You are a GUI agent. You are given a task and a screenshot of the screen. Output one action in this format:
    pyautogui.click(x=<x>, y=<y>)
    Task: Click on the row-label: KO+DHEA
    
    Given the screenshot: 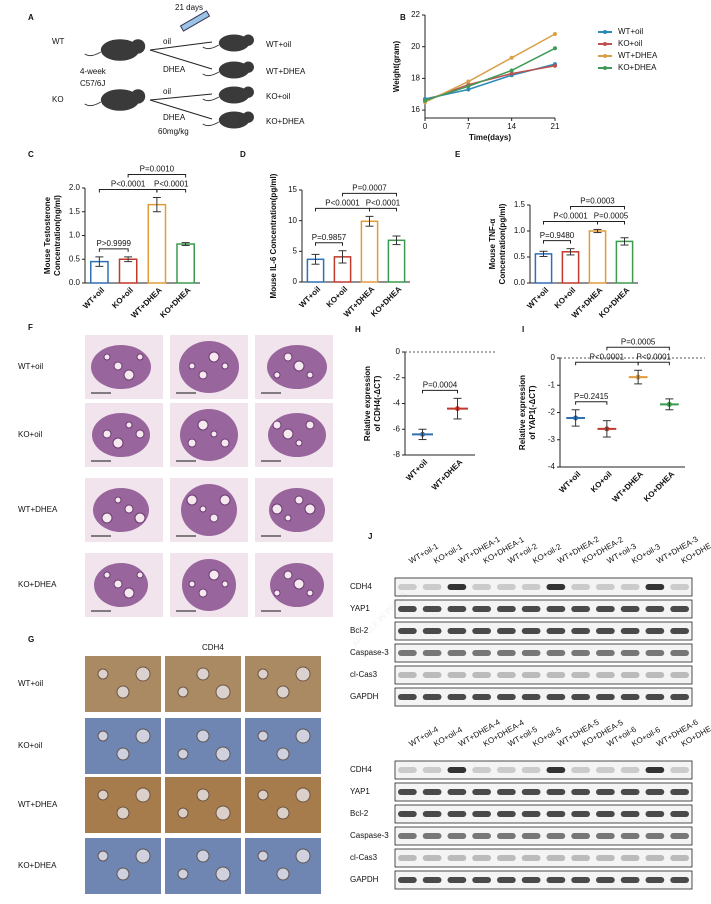 What is the action you would take?
    pyautogui.click(x=37, y=865)
    